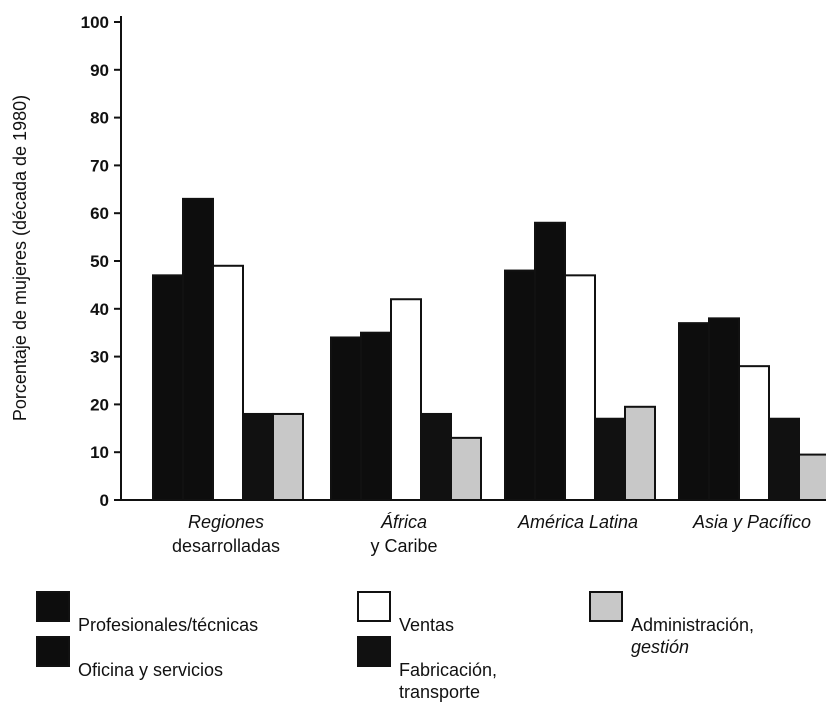 The image size is (826, 725). I want to click on x-tick-label: América Latina, so click(577, 522).